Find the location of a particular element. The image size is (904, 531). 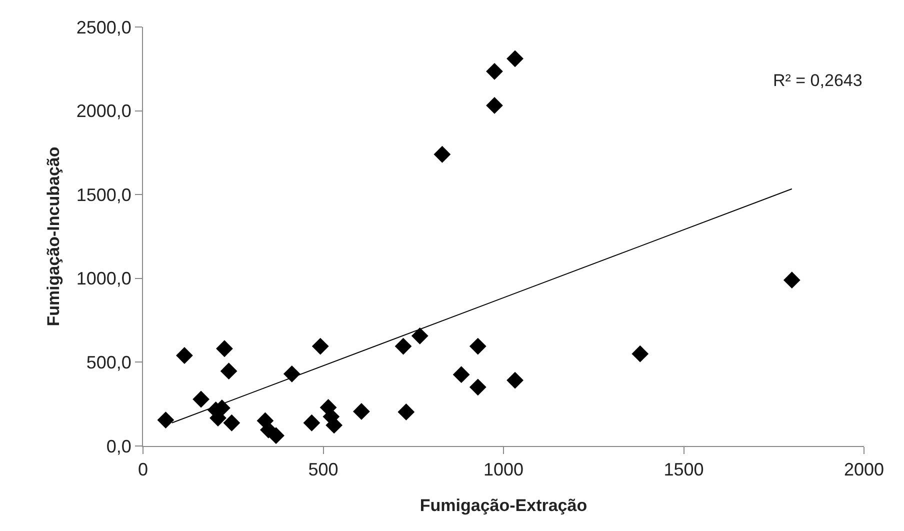

annotation: R² = 0,2643 is located at coordinates (817, 80).